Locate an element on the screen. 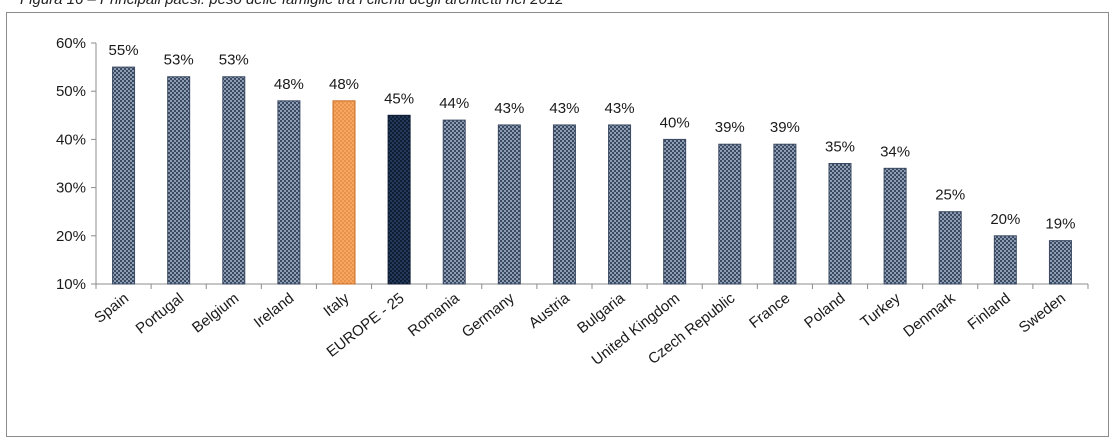 The height and width of the screenshot is (439, 1115). bar-value-label: 55% is located at coordinates (124, 50).